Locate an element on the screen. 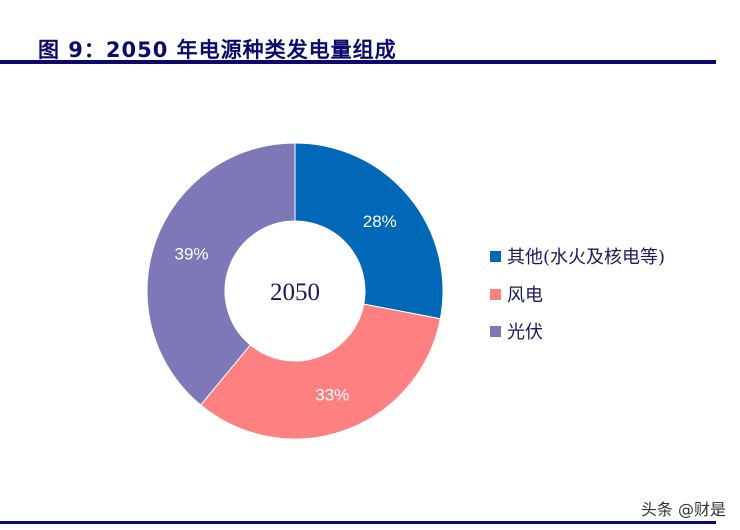 The image size is (740, 530). title-divider is located at coordinates (358, 62).